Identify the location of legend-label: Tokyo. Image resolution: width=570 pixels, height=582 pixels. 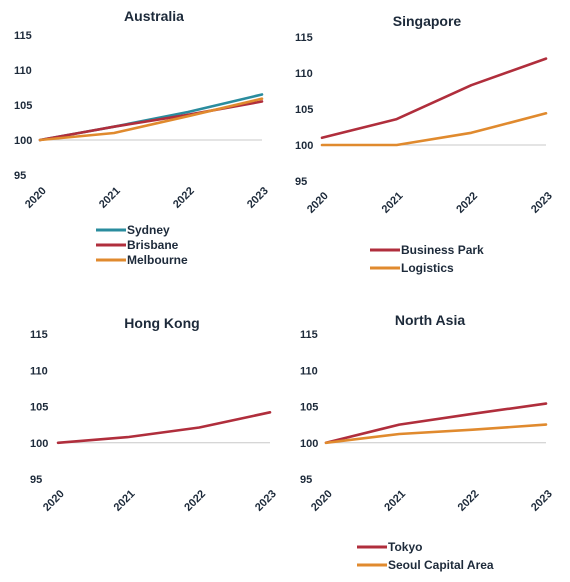
(405, 547).